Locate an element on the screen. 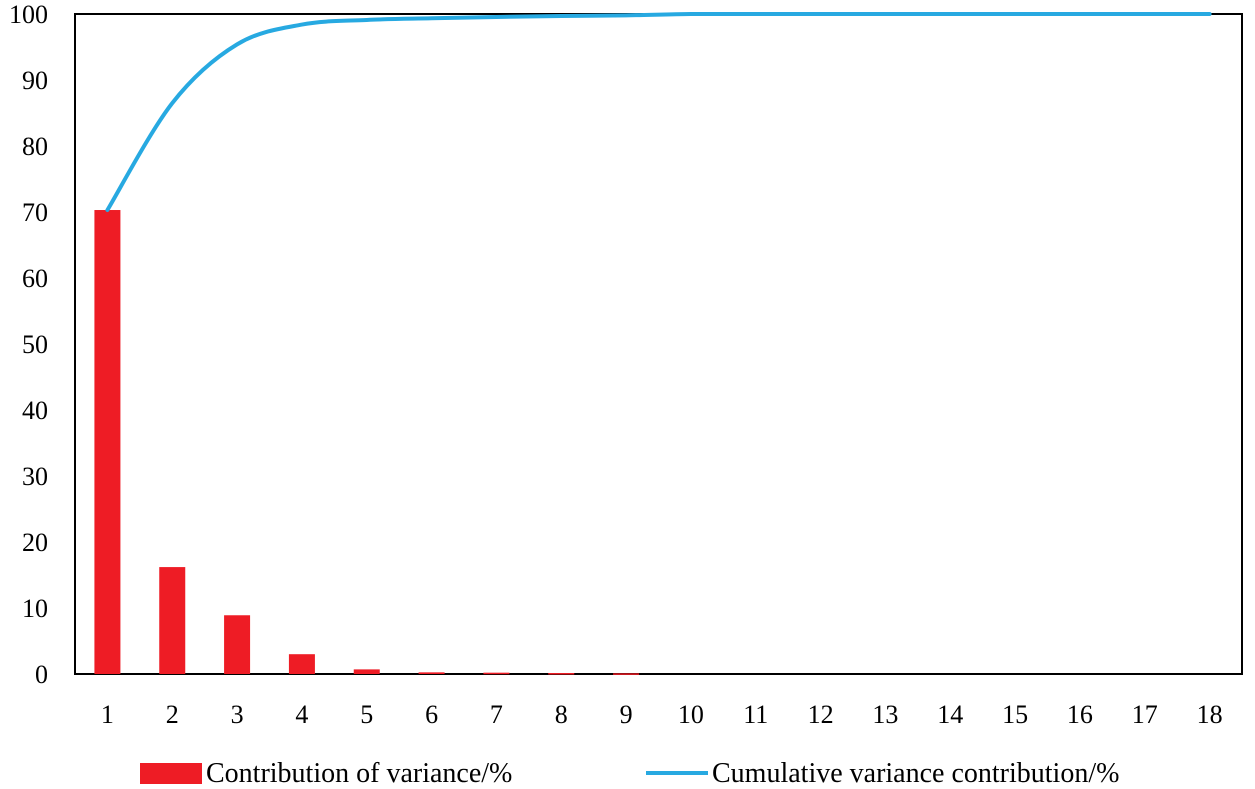 The width and height of the screenshot is (1255, 789). y-tick-label: 80 is located at coordinates (35, 146).